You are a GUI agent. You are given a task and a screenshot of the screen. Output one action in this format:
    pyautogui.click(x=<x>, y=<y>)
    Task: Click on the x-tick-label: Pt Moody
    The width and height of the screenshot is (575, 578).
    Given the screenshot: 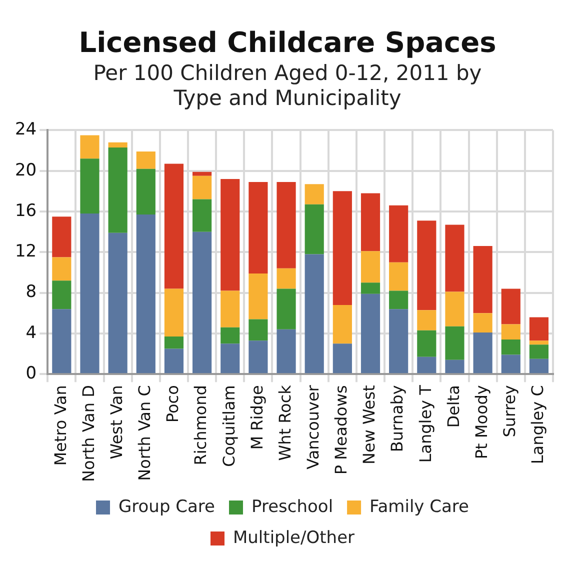 What is the action you would take?
    pyautogui.click(x=481, y=422)
    